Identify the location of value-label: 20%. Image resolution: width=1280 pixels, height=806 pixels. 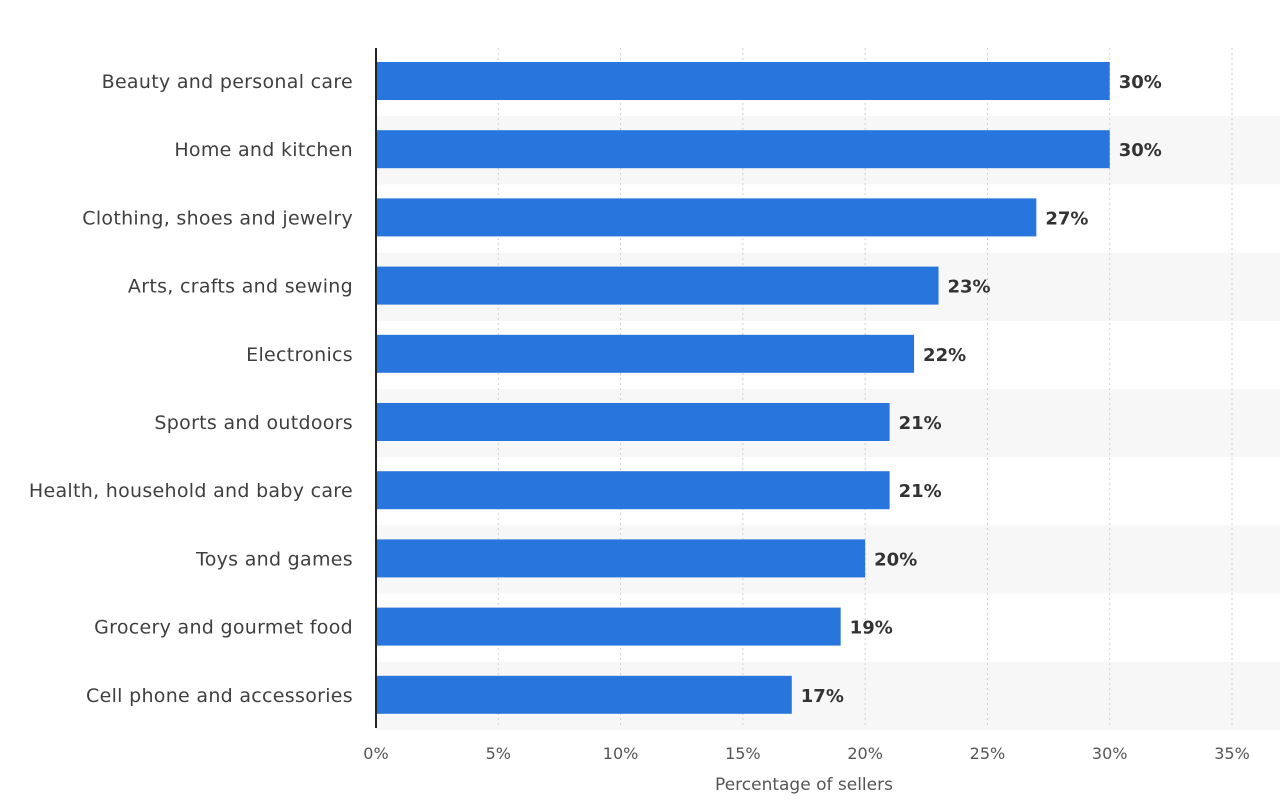
(895, 559).